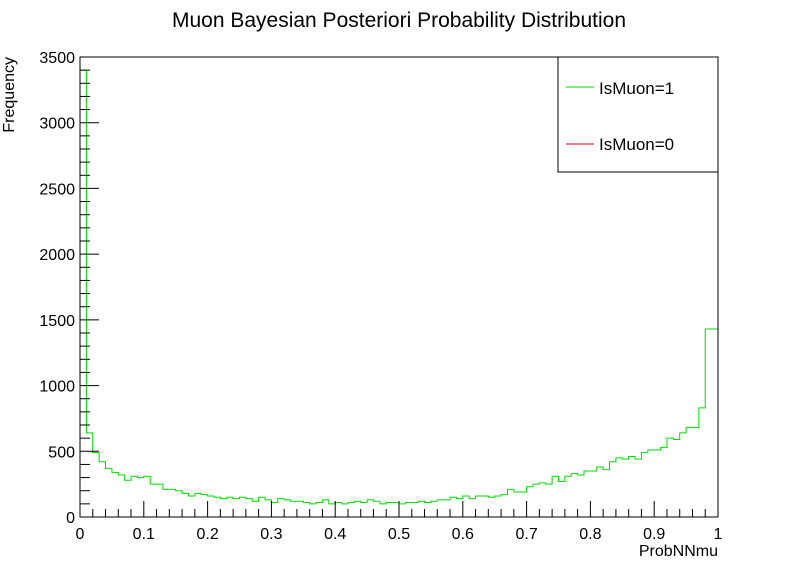 The width and height of the screenshot is (798, 575). I want to click on legend-box, so click(638, 114).